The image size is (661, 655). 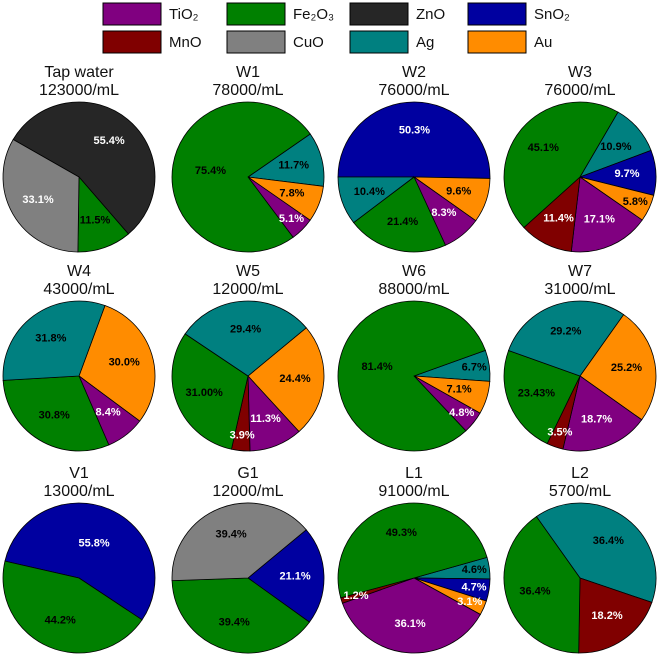 What do you see at coordinates (79, 72) in the screenshot?
I see `pie-title: Tap water` at bounding box center [79, 72].